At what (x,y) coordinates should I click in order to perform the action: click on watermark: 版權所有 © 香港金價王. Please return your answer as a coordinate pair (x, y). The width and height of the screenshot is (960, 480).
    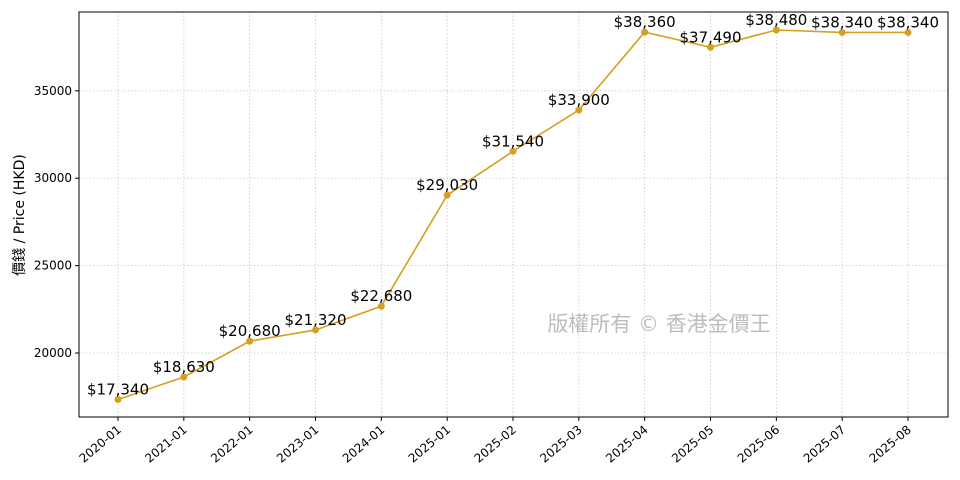
    Looking at the image, I should click on (658, 324).